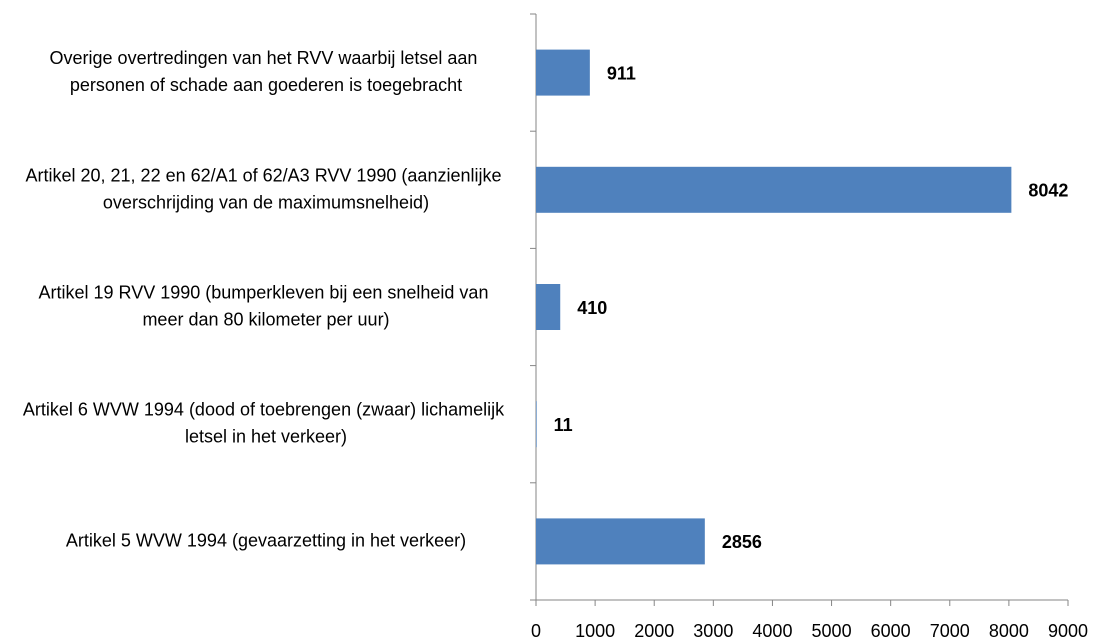  Describe the element at coordinates (742, 542) in the screenshot. I see `data-label: 2856` at that location.